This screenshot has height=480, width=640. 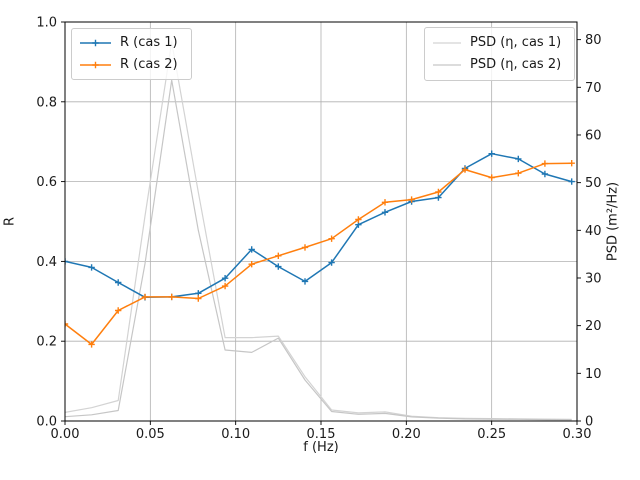 What do you see at coordinates (95, 65) in the screenshot?
I see `legend-line-sample-r-cas-2-icon` at bounding box center [95, 65].